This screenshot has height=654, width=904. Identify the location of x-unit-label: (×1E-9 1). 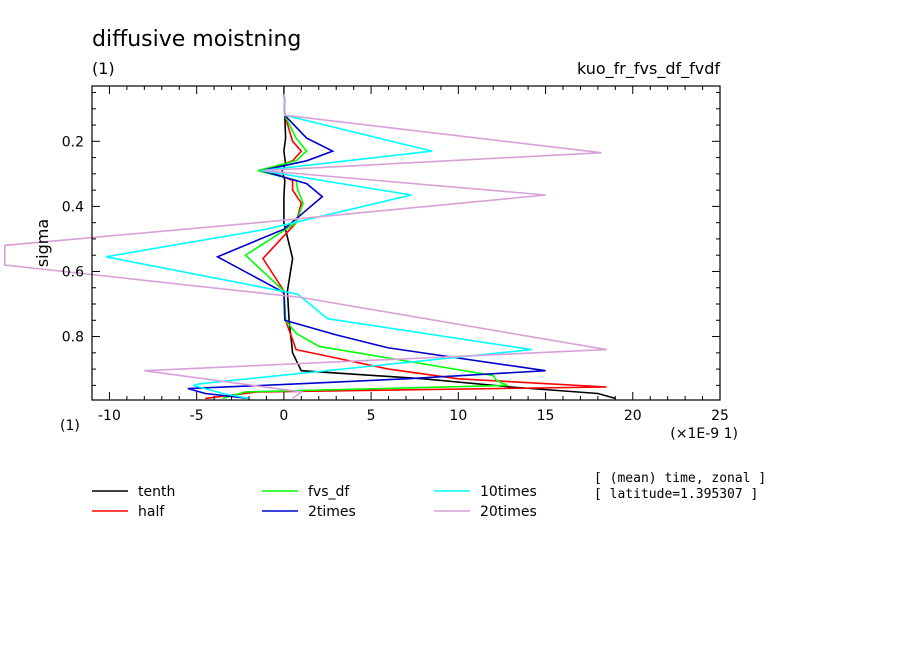
(704, 434).